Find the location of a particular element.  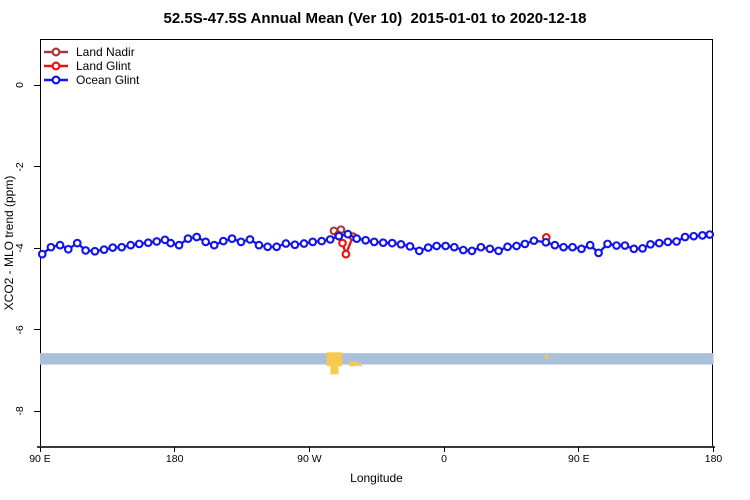

y-tick-label: -4 is located at coordinates (20, 248).